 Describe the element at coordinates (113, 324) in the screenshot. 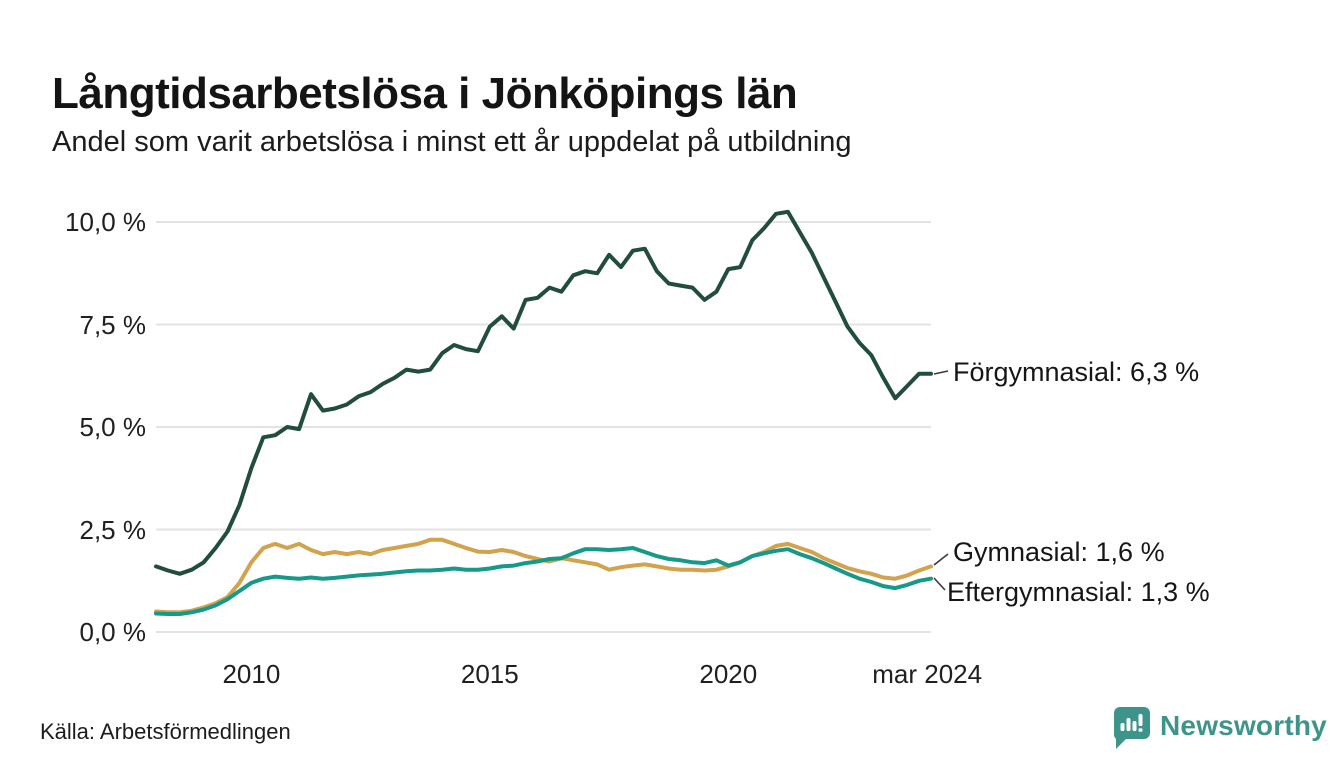

I see `y-axis-tick-label: 7,5 %` at that location.